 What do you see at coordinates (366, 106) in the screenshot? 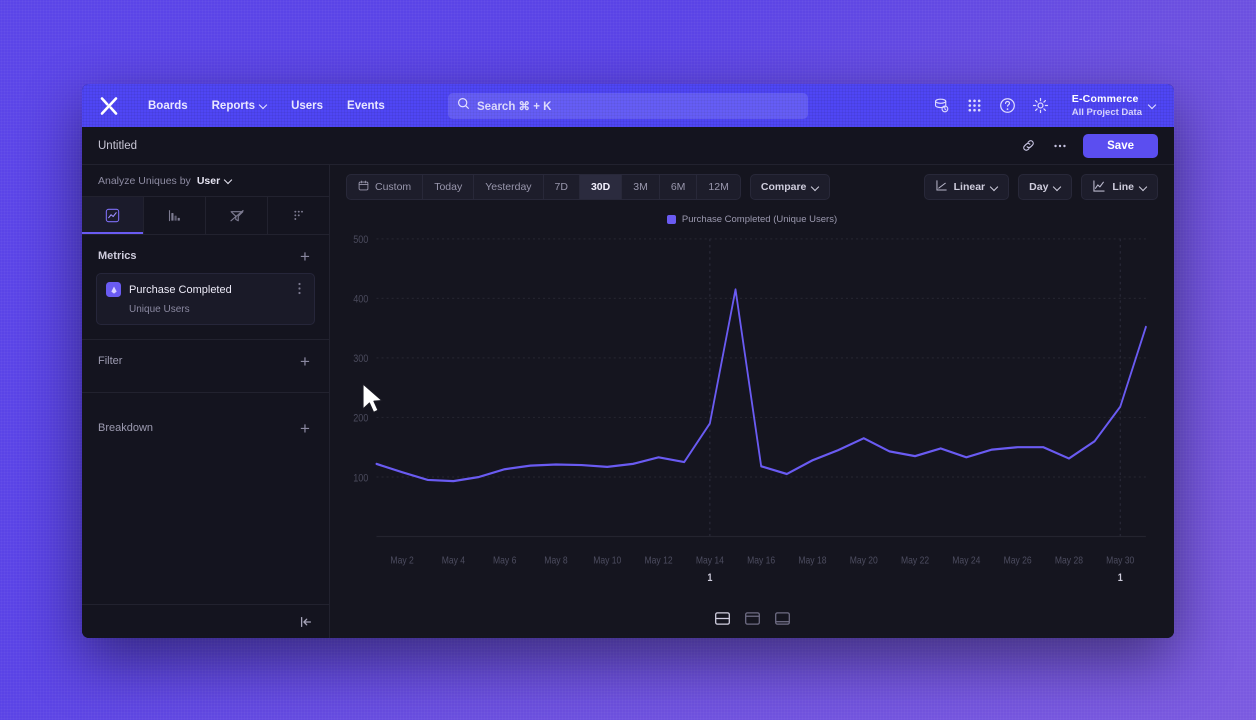
I see `nav-link-events: Events` at bounding box center [366, 106].